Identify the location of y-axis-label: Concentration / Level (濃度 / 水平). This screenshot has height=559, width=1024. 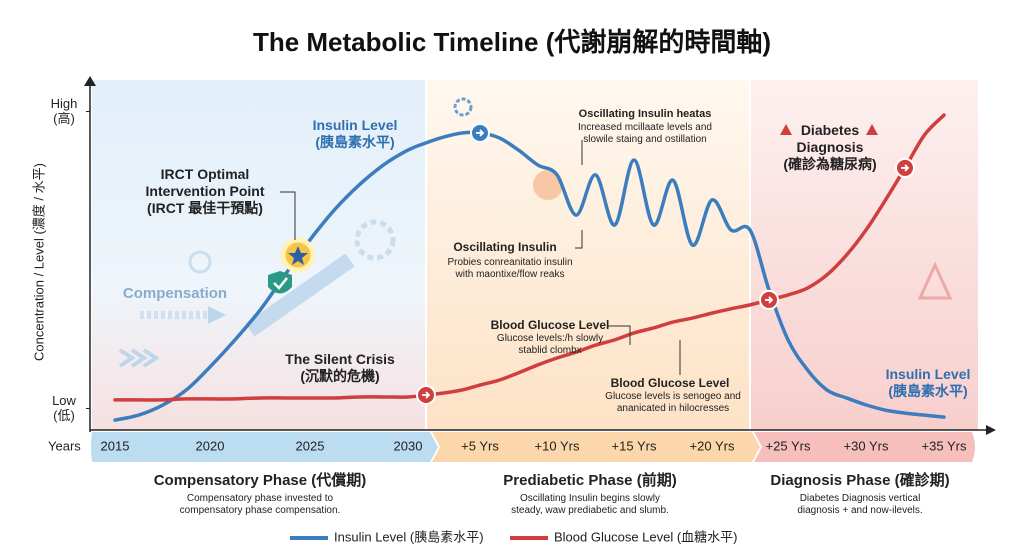
(38, 262).